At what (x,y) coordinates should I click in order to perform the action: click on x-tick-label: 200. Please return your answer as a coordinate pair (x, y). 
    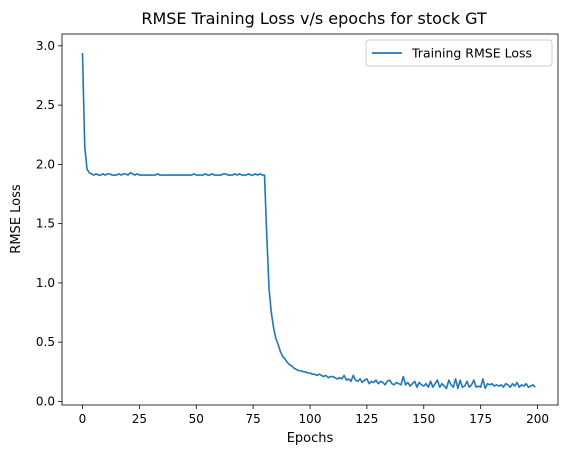
    Looking at the image, I should click on (537, 419).